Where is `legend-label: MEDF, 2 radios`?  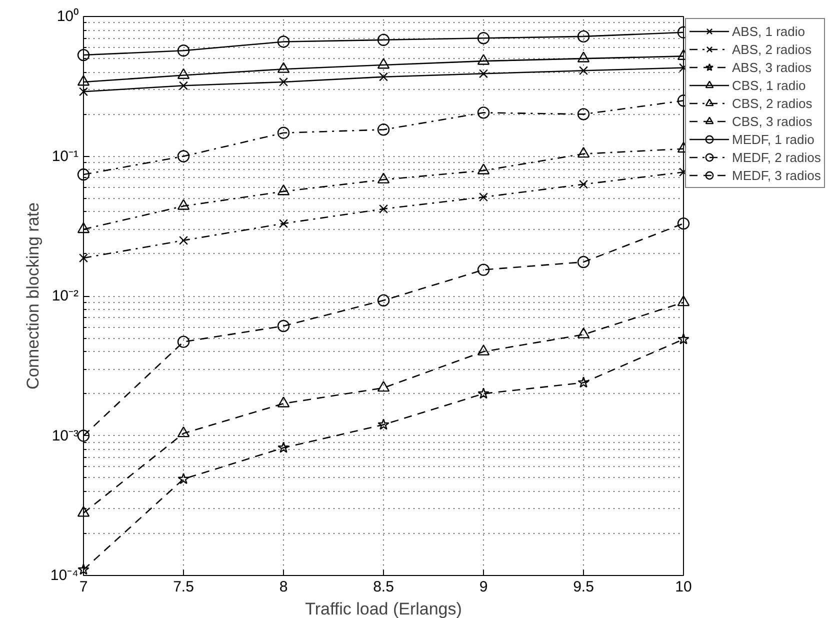
legend-label: MEDF, 2 radios is located at coordinates (776, 157).